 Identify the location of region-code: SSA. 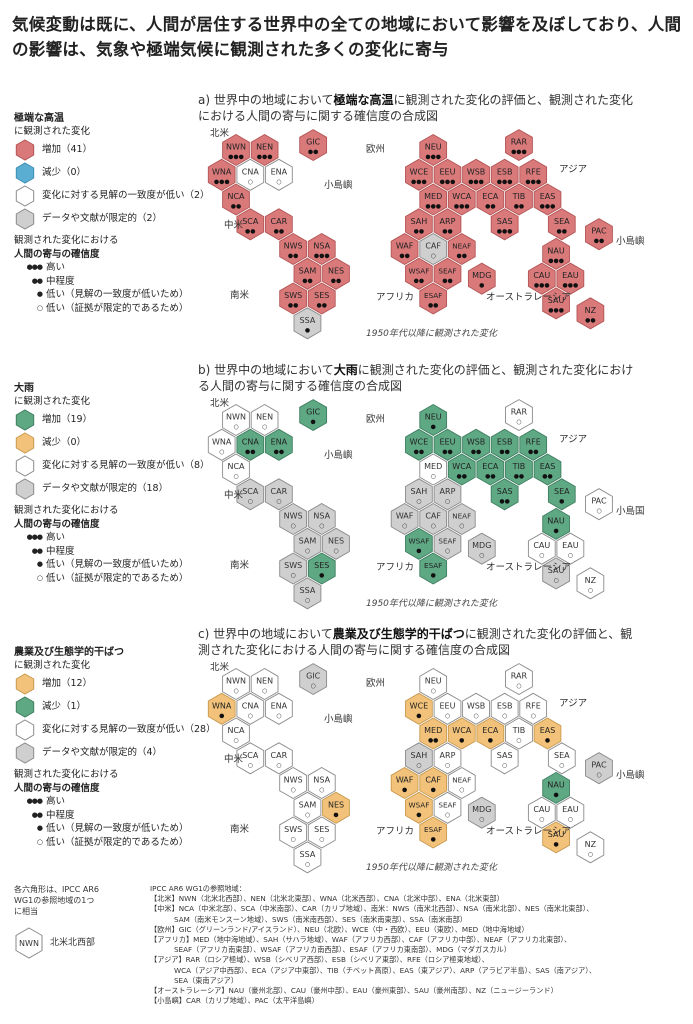
(308, 590).